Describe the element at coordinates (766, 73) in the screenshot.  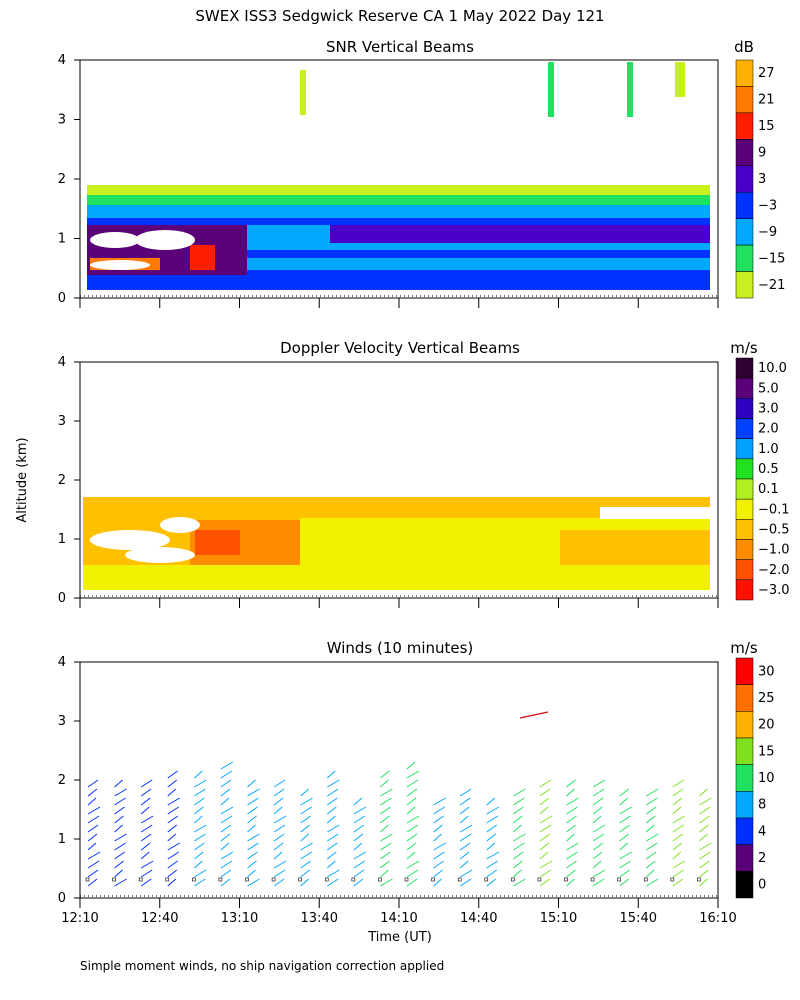
I see `colorbar-label: 27` at that location.